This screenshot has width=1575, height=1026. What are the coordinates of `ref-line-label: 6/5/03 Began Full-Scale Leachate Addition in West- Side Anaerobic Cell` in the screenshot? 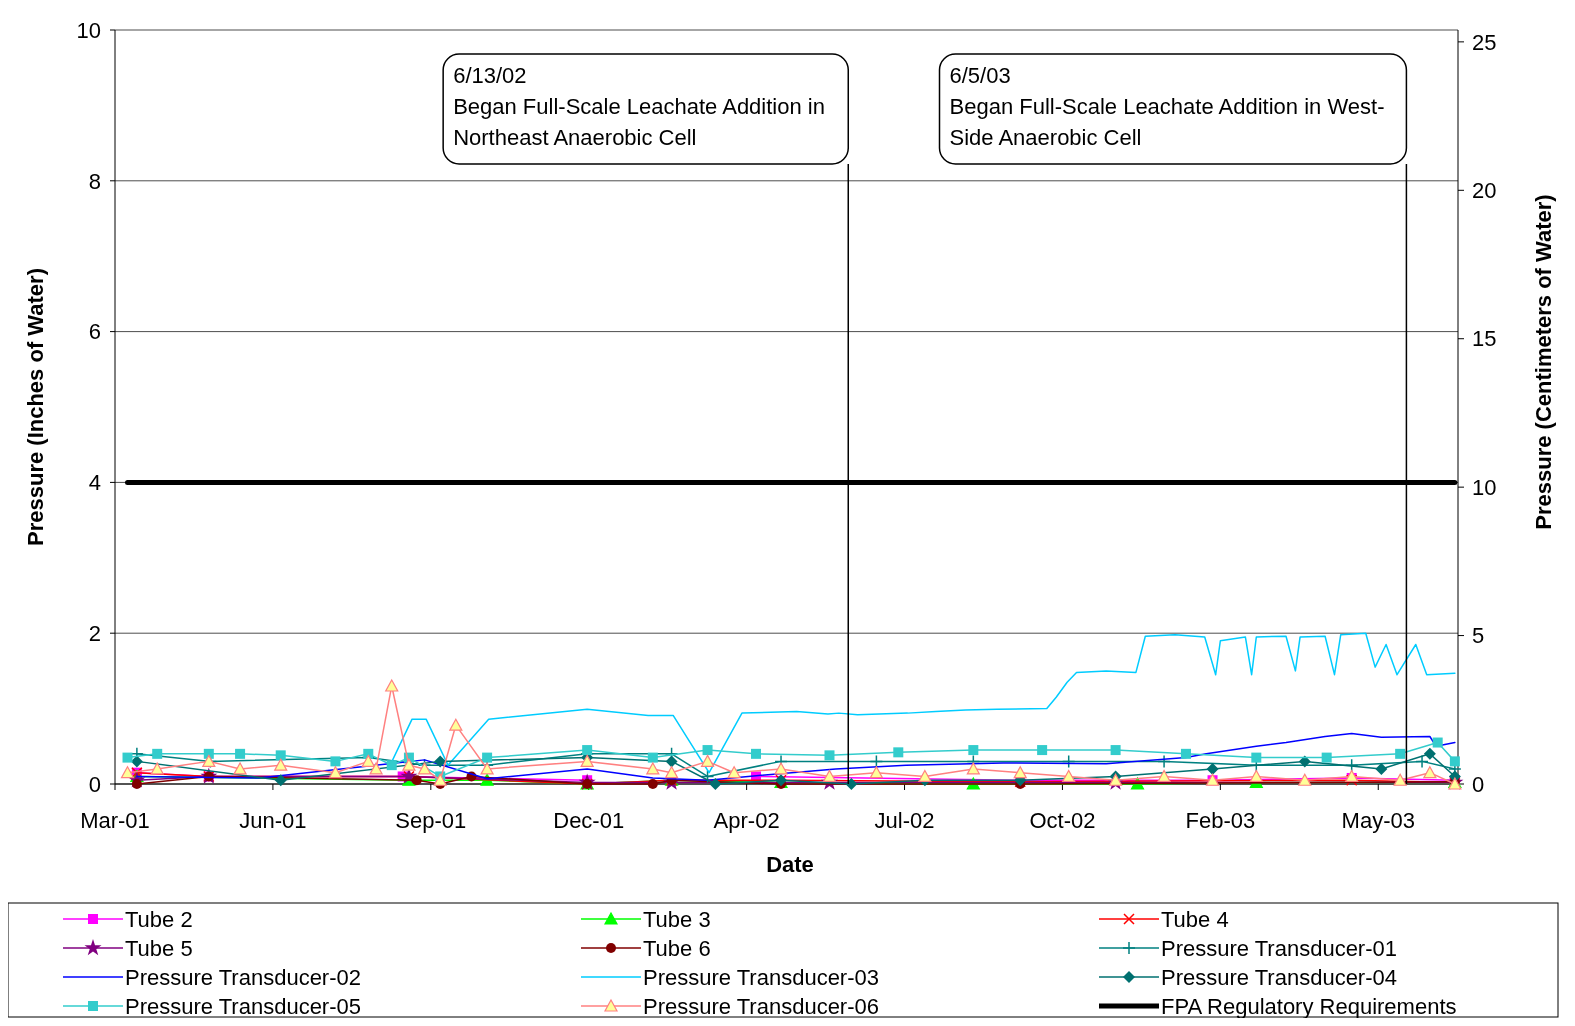 It's located at (1167, 106).